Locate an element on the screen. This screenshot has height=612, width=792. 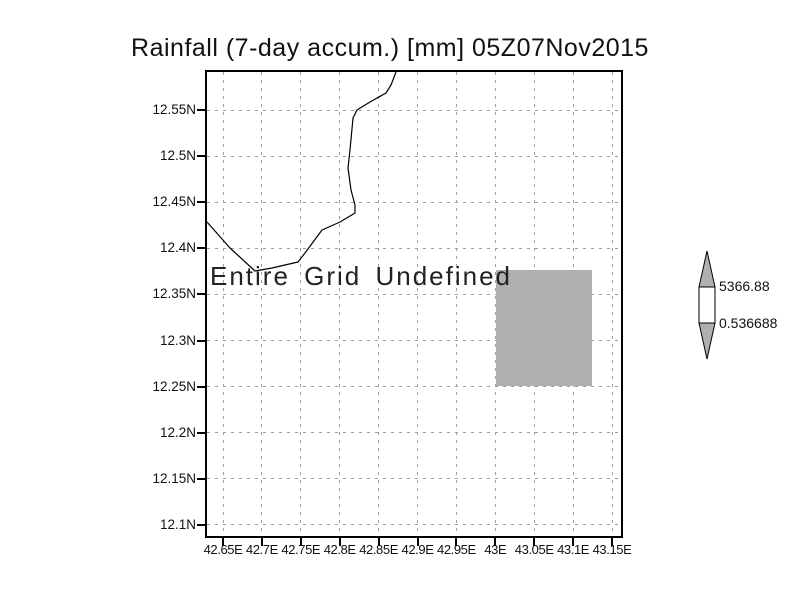
x-tick-label: 43E is located at coordinates (495, 549).